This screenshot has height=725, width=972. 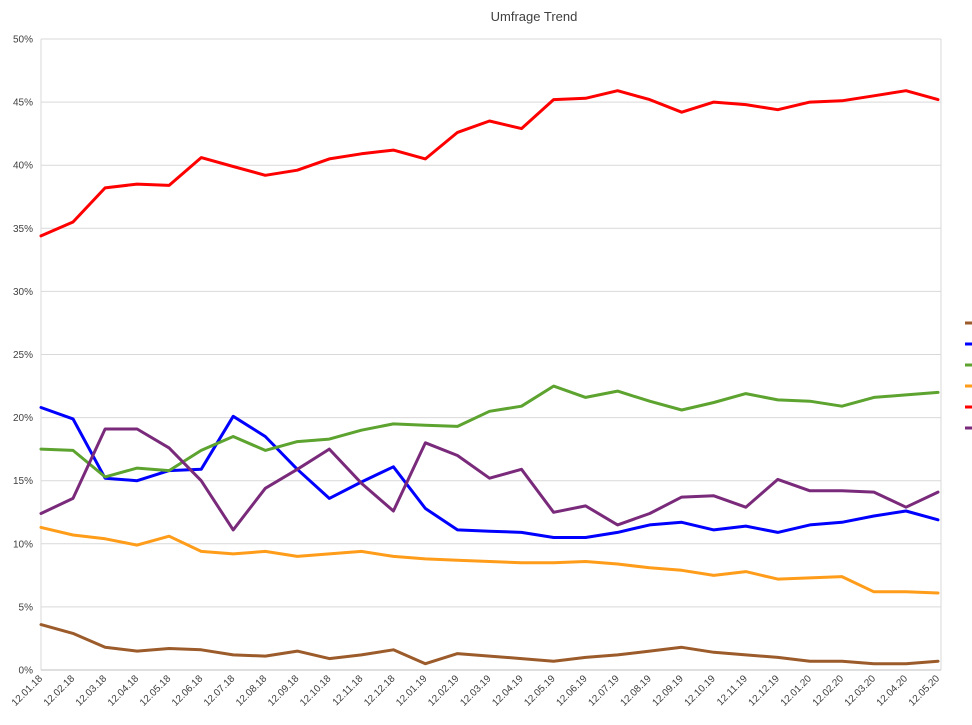 I want to click on y-tick-label: 45%, so click(x=23, y=103).